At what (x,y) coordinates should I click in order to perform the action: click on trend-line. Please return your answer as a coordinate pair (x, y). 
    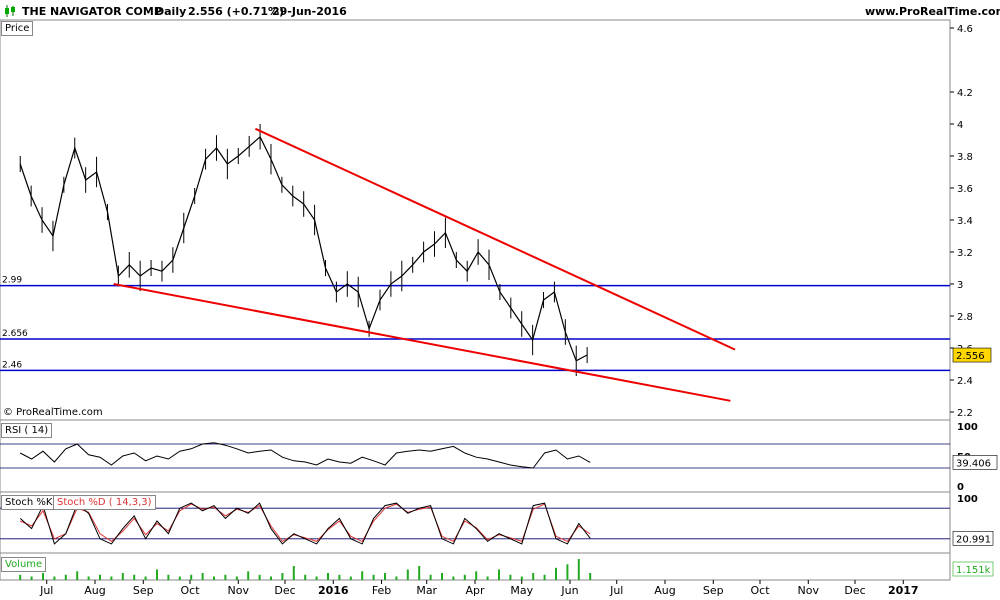
    Looking at the image, I should click on (422, 342).